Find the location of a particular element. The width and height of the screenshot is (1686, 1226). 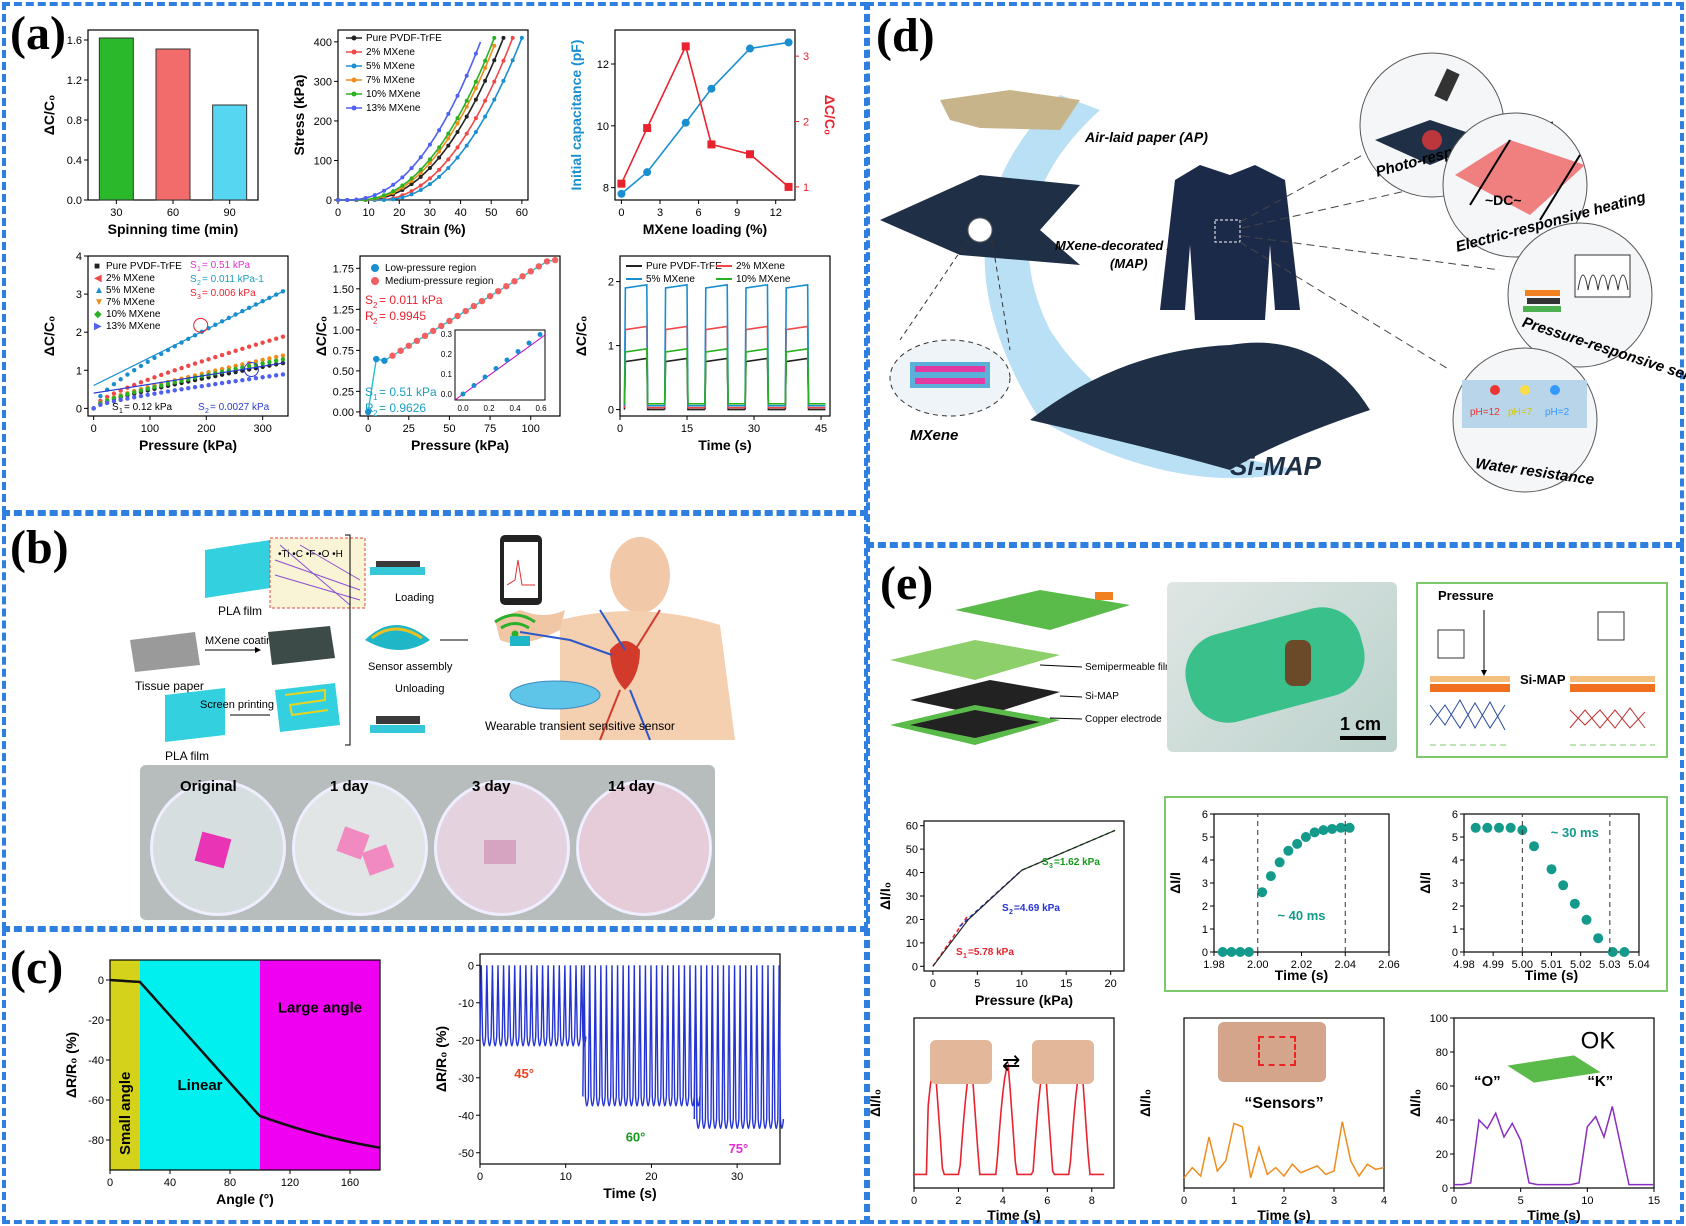

a3-plot-frame is located at coordinates (705, 115).